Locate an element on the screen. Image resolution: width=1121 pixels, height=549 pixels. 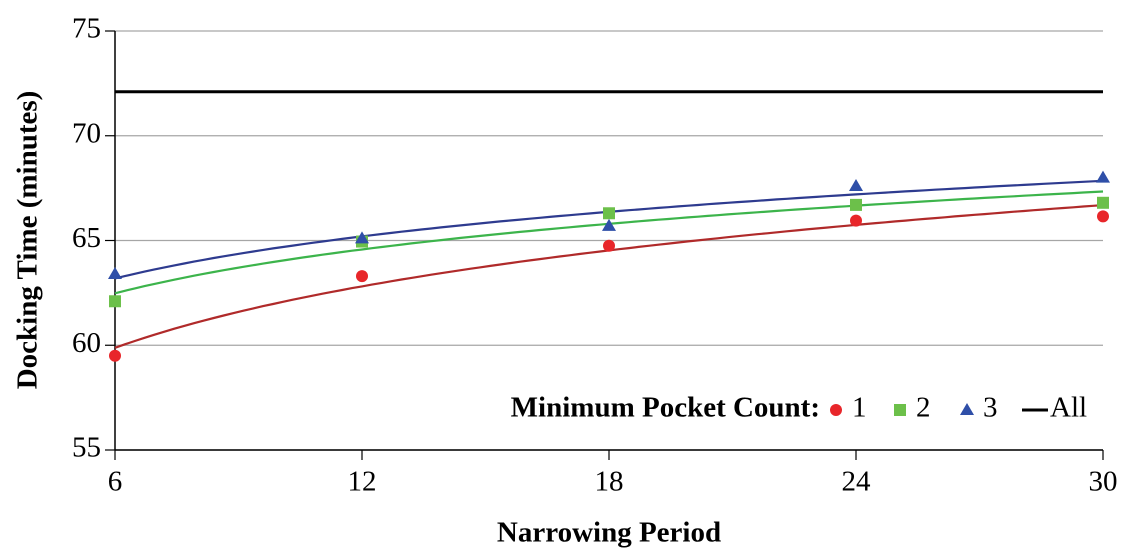
x-axis-label: Narrowing Period is located at coordinates (609, 533).